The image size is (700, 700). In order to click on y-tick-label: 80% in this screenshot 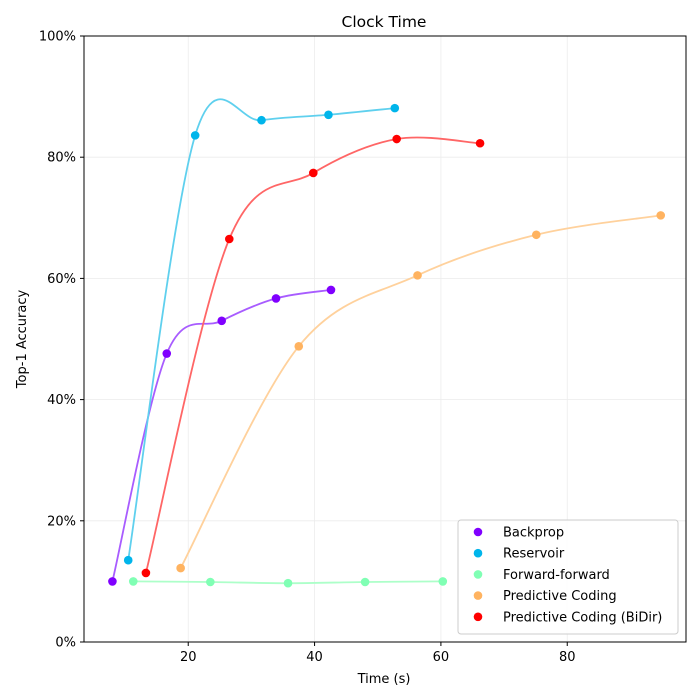, I will do `click(61, 158)`.